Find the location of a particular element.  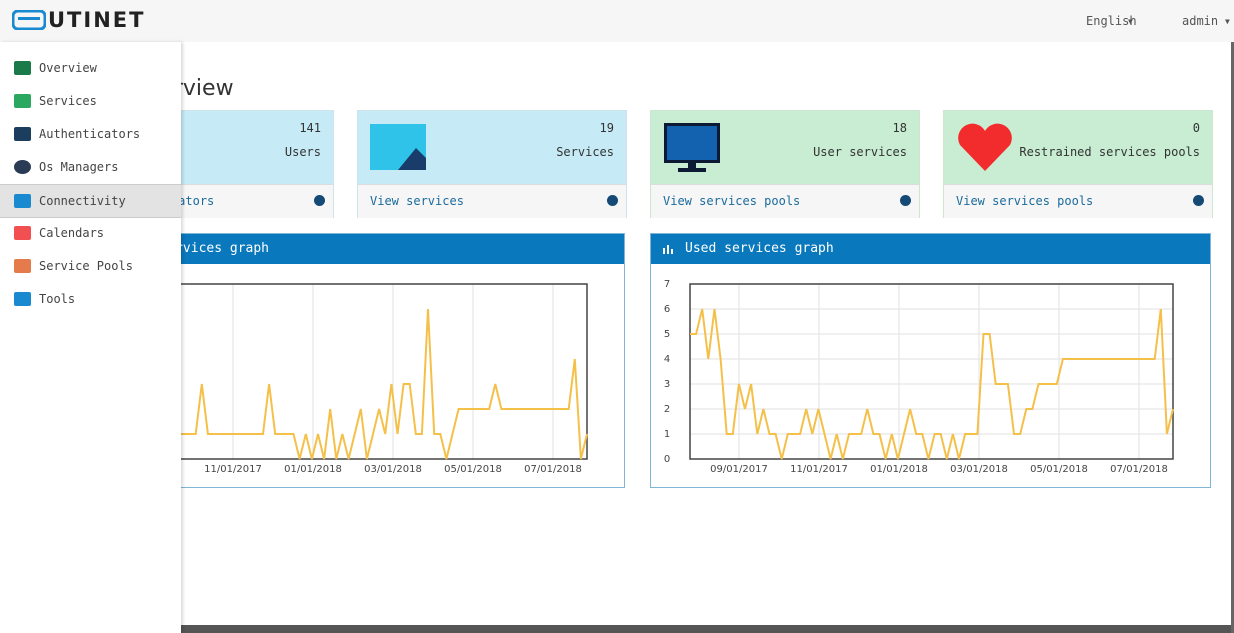

y-tick-label: 4 is located at coordinates (667, 359).